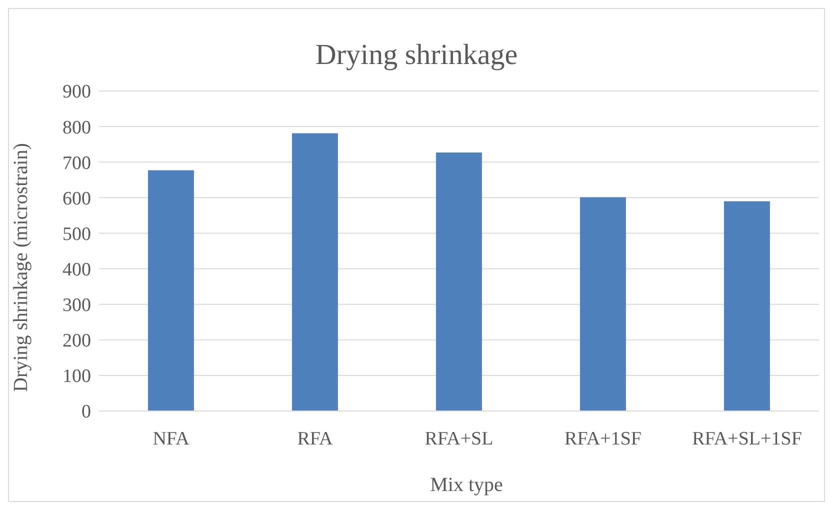 Image resolution: width=833 pixels, height=510 pixels. Describe the element at coordinates (21, 267) in the screenshot. I see `y-axis-title: Drying shrinkage (microstrain)` at that location.